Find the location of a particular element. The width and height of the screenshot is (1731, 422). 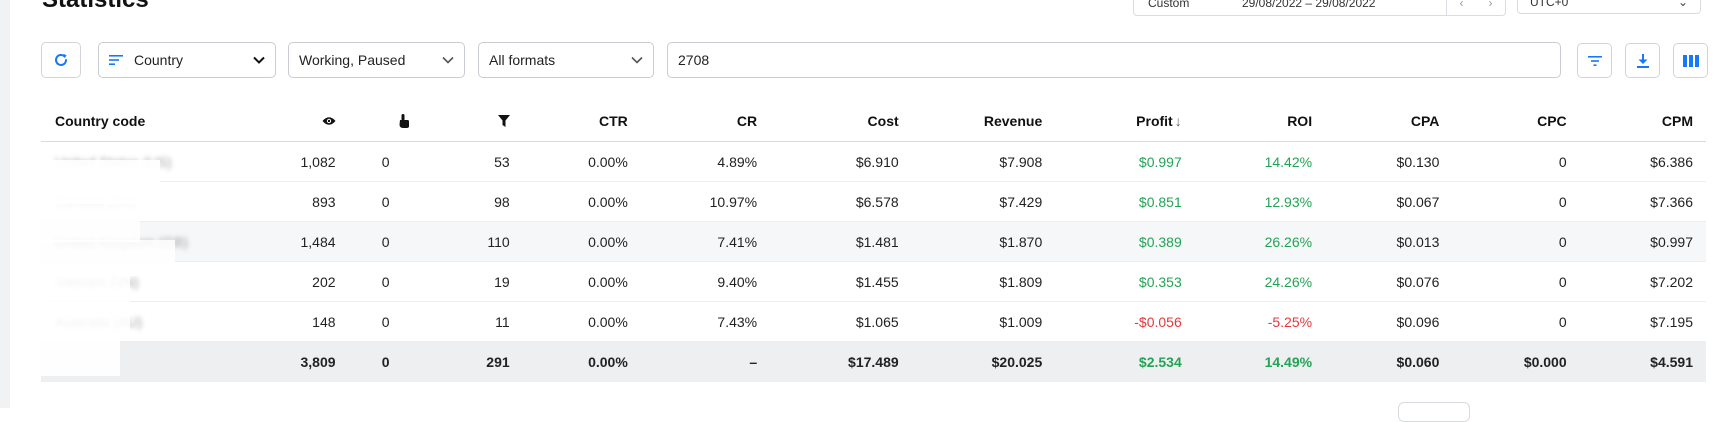

cell-cpm: $7.195 is located at coordinates (1642, 321).